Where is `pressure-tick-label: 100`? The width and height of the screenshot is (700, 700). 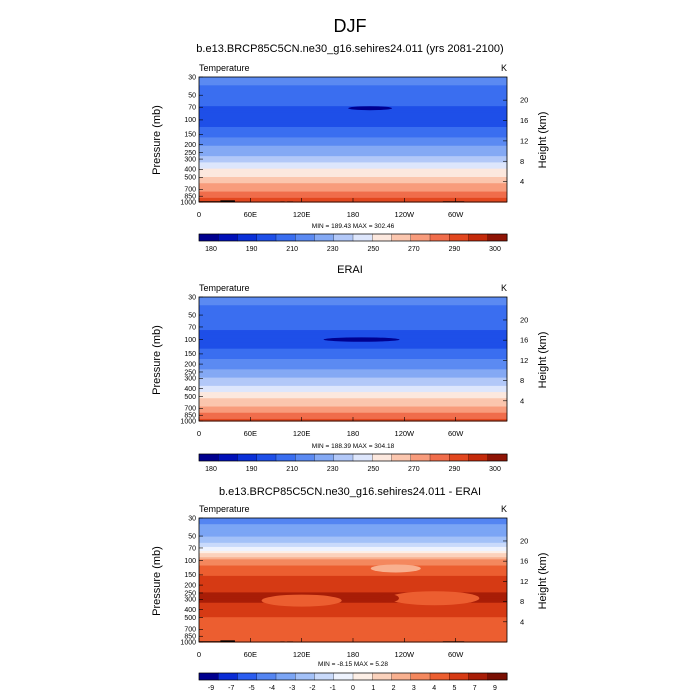 pressure-tick-label: 100 is located at coordinates (190, 340).